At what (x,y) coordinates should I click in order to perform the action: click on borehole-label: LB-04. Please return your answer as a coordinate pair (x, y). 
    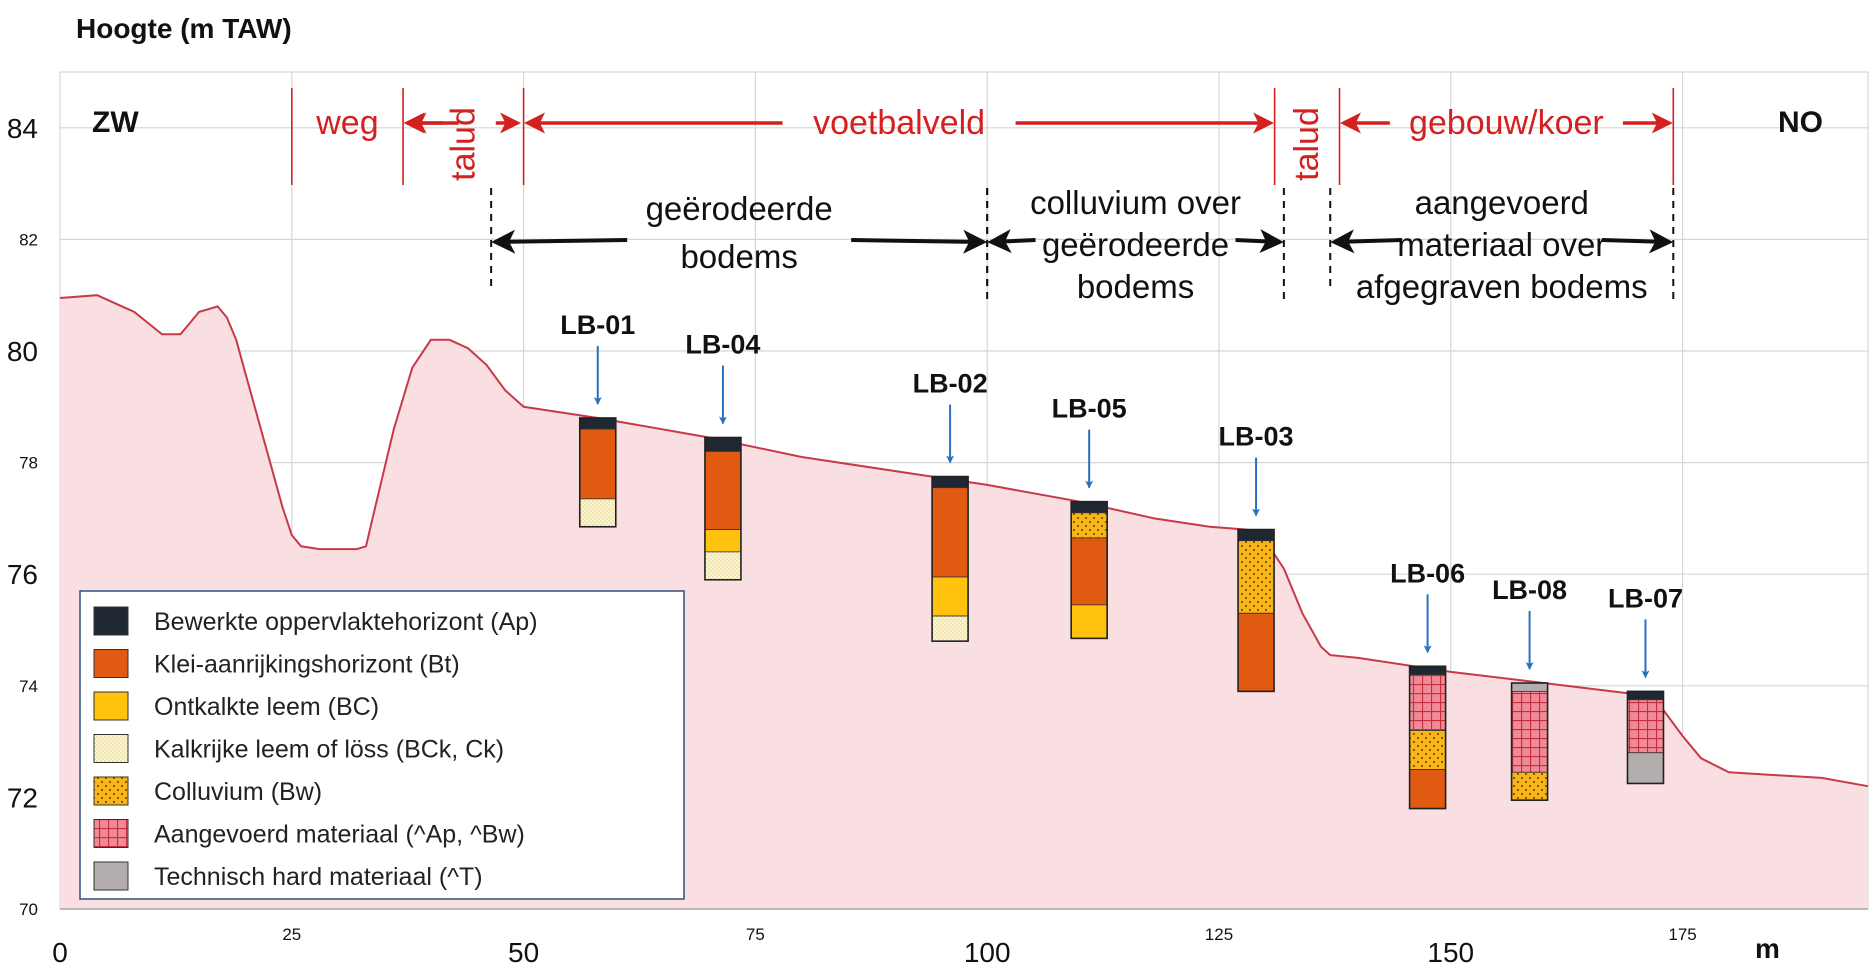
    Looking at the image, I should click on (722, 344).